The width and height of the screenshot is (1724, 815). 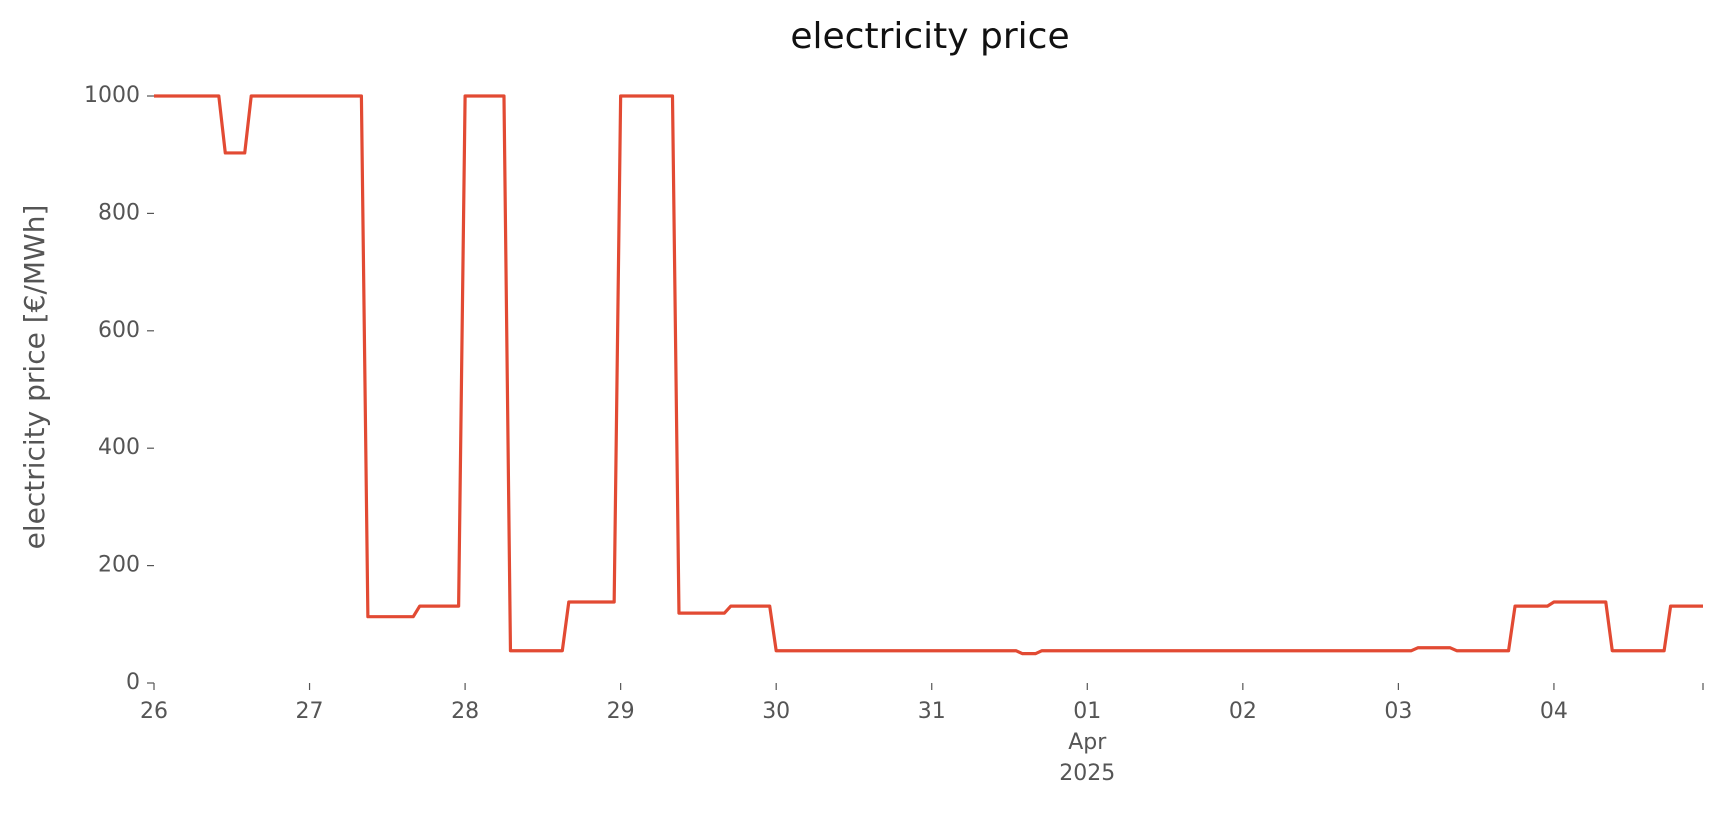 What do you see at coordinates (309, 711) in the screenshot?
I see `x-tick-label: 27` at bounding box center [309, 711].